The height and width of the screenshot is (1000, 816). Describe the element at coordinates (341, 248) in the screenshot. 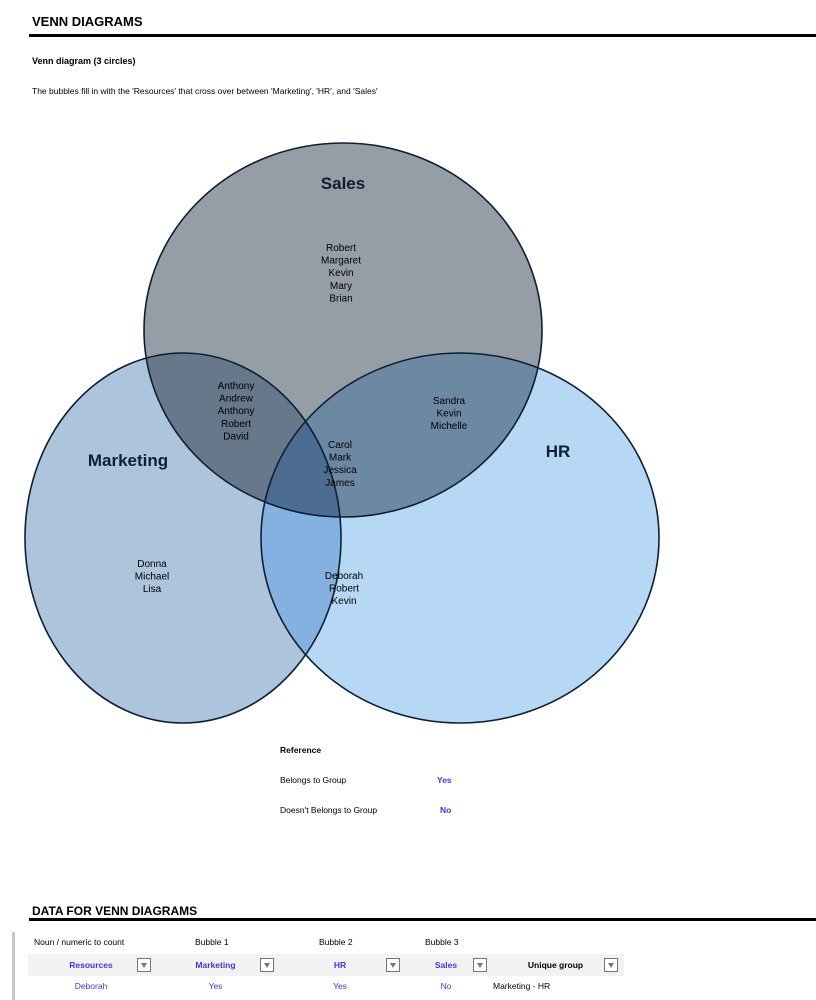

I see `region-name-sales-only: Robert` at that location.